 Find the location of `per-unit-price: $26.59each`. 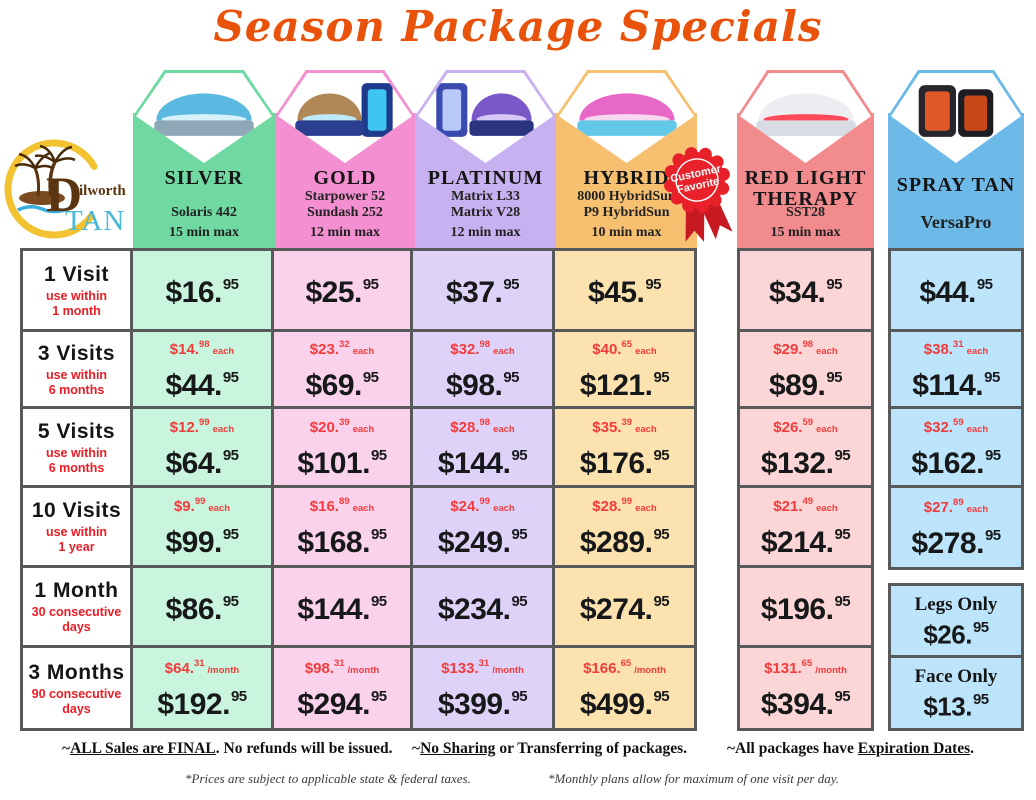

per-unit-price: $26.59each is located at coordinates (805, 426).